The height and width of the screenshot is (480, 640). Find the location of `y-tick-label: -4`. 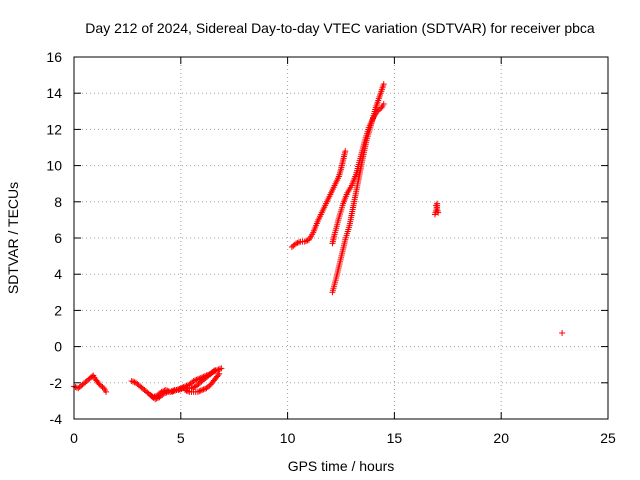

y-tick-label: -4 is located at coordinates (56, 419).